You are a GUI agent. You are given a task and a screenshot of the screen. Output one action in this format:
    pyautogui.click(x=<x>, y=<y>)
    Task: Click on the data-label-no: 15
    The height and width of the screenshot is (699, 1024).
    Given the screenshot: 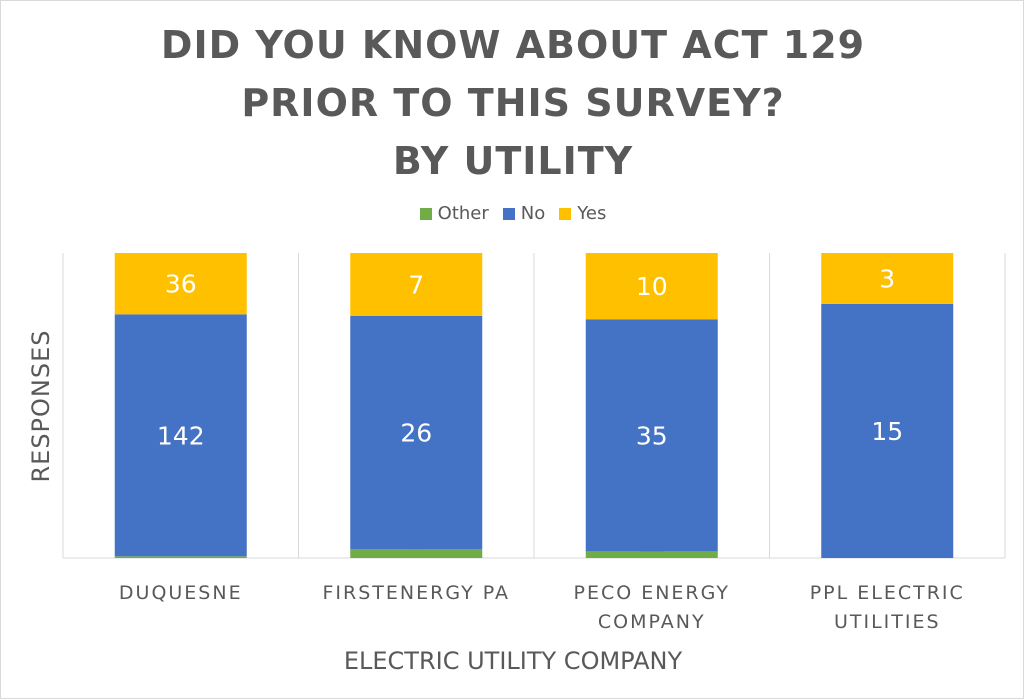 What is the action you would take?
    pyautogui.click(x=887, y=431)
    